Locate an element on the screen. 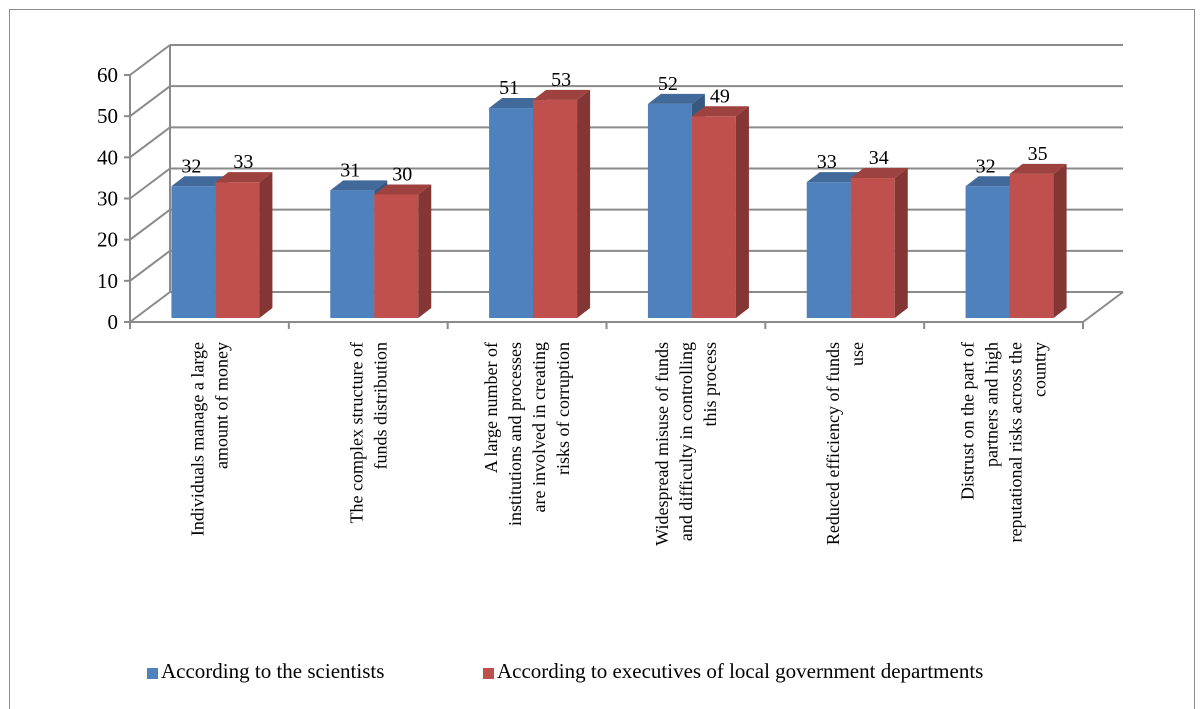  data-label: 49 is located at coordinates (720, 96).